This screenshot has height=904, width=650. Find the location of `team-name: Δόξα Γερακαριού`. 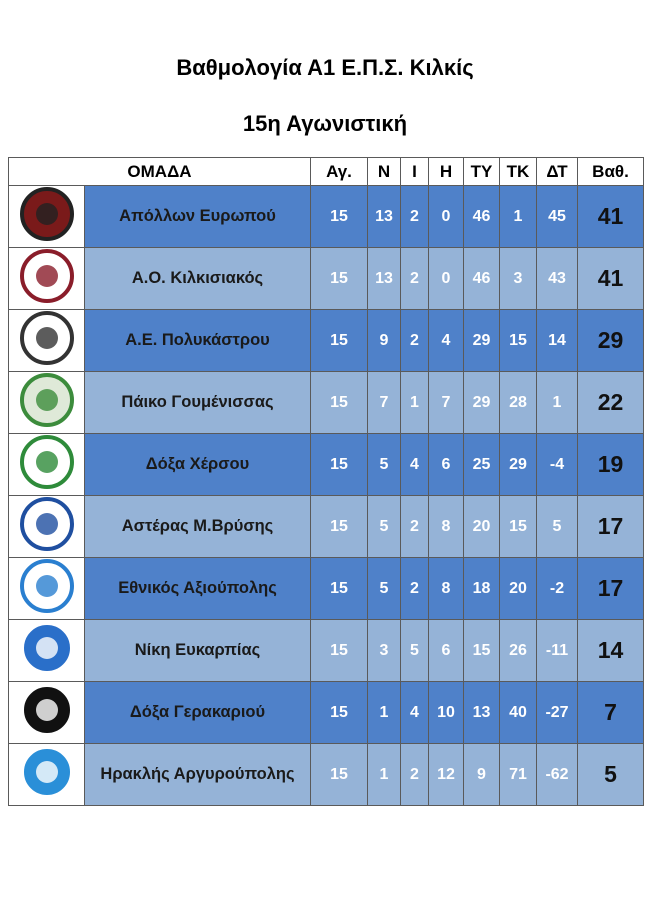

team-name: Δόξα Γερακαριού is located at coordinates (197, 712).